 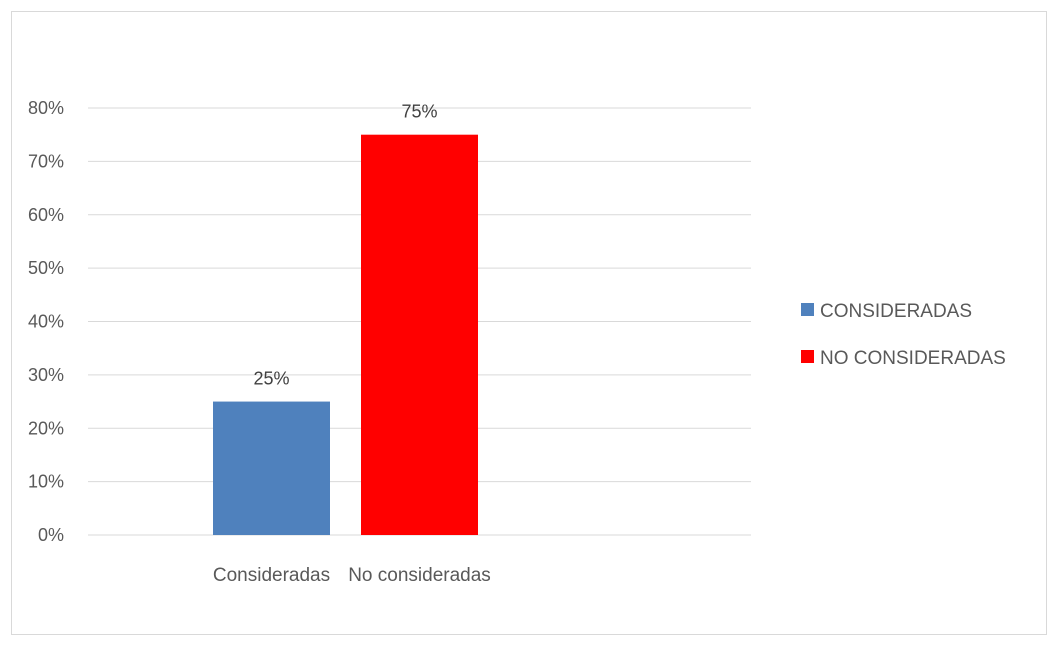 I want to click on x-category-label: No consideradas, so click(x=419, y=575).